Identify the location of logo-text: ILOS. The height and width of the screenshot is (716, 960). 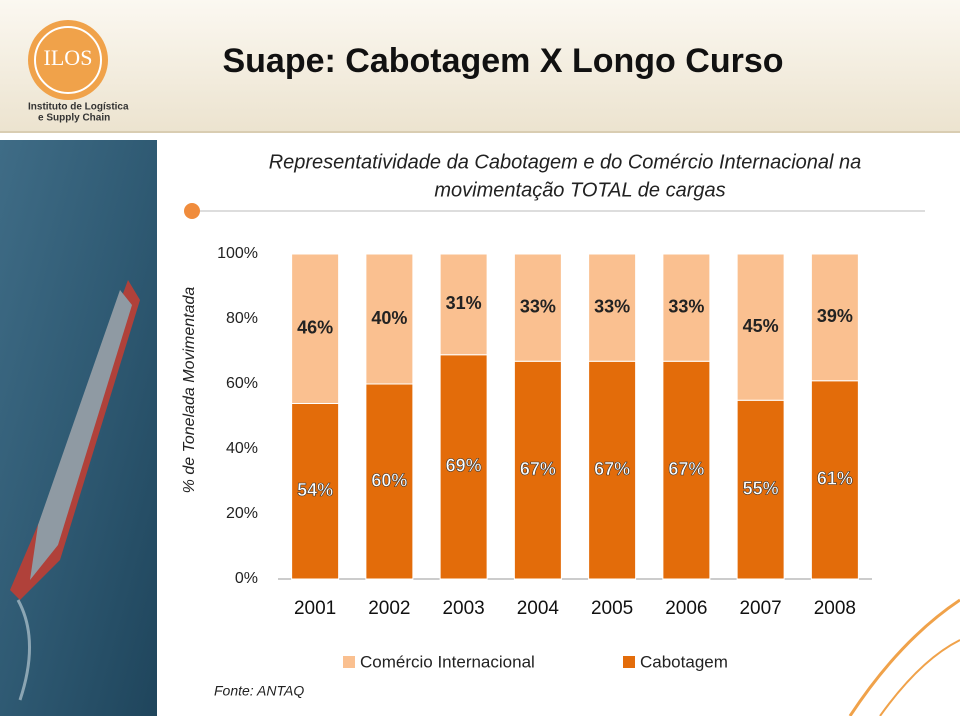
(68, 57).